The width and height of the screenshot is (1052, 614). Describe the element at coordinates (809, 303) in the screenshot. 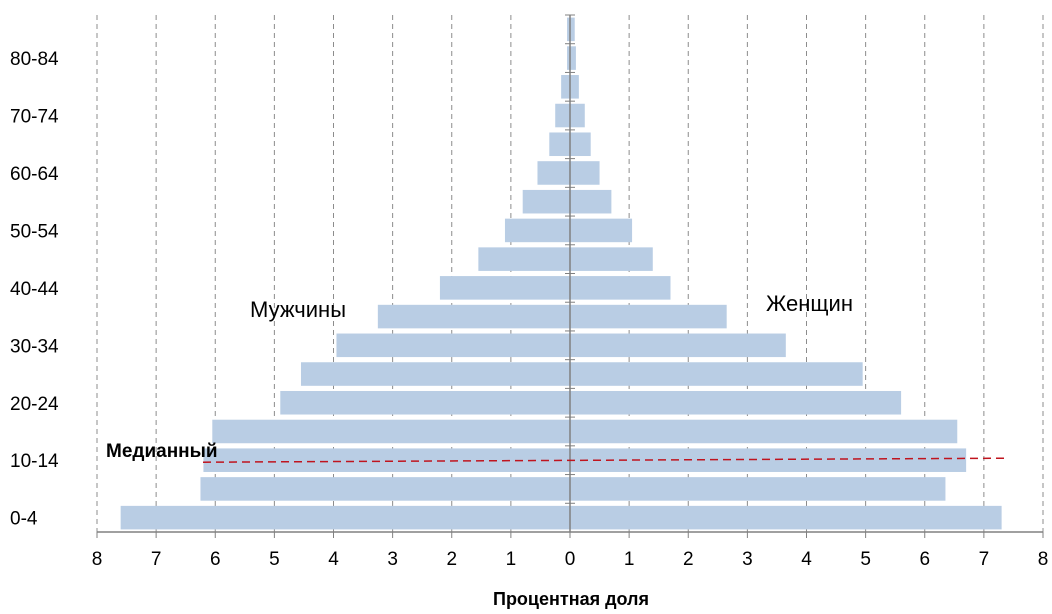

I see `series-label-female: Женщин` at that location.